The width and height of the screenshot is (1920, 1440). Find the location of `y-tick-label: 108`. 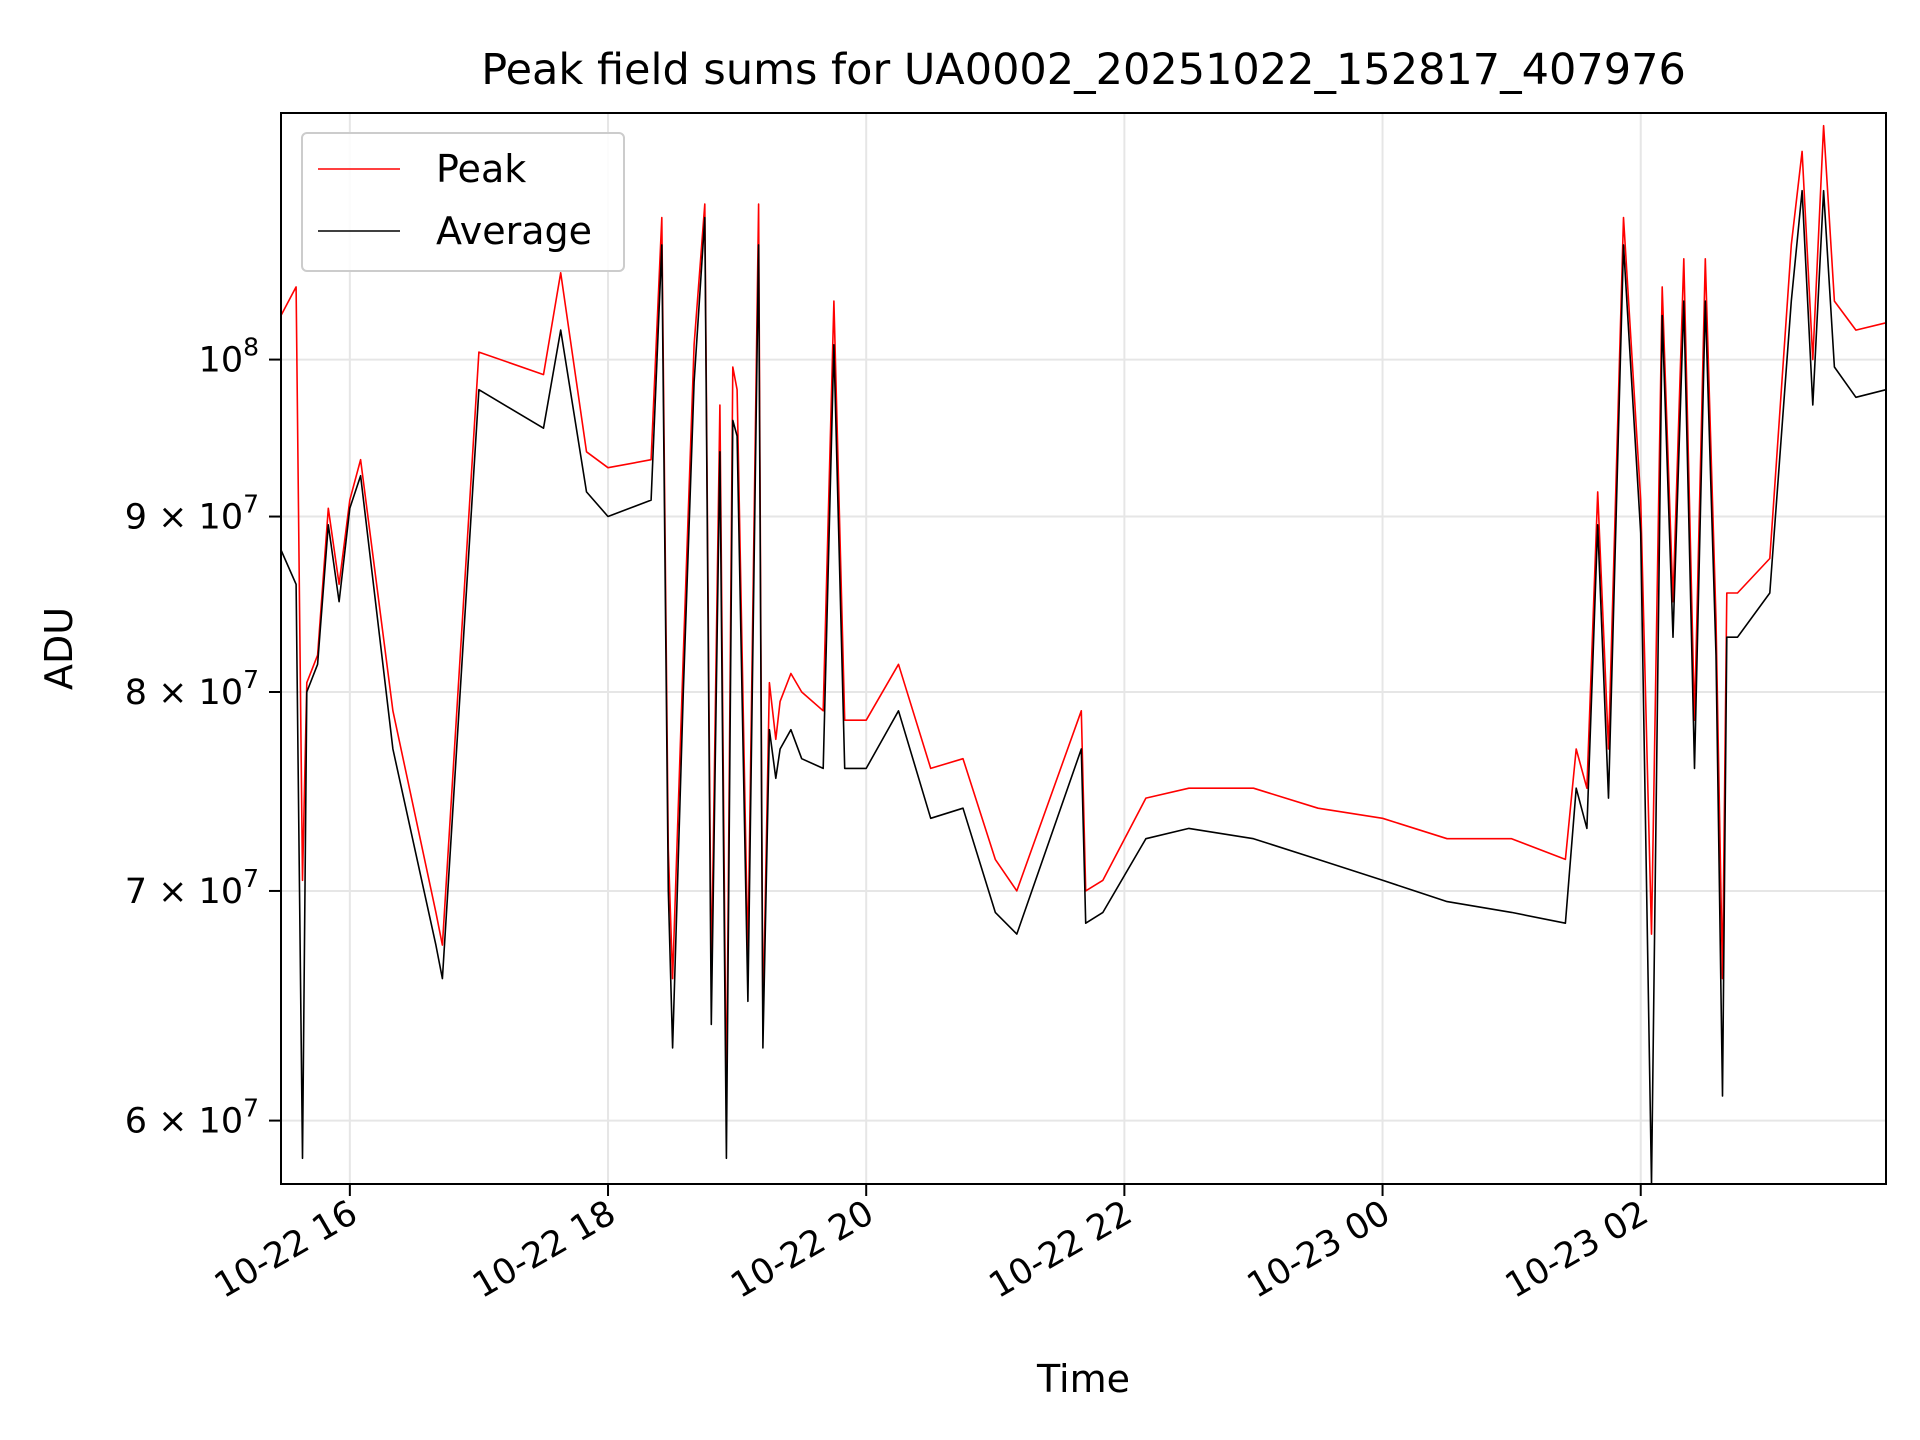

y-tick-label: 108 is located at coordinates (229, 357).